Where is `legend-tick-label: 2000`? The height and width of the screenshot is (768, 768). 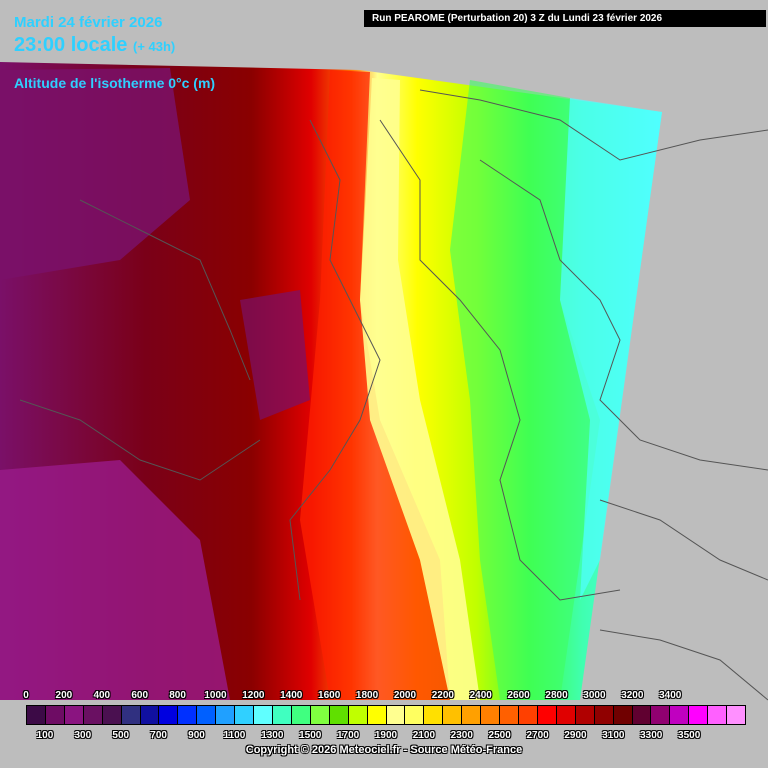 legend-tick-label: 2000 is located at coordinates (405, 695).